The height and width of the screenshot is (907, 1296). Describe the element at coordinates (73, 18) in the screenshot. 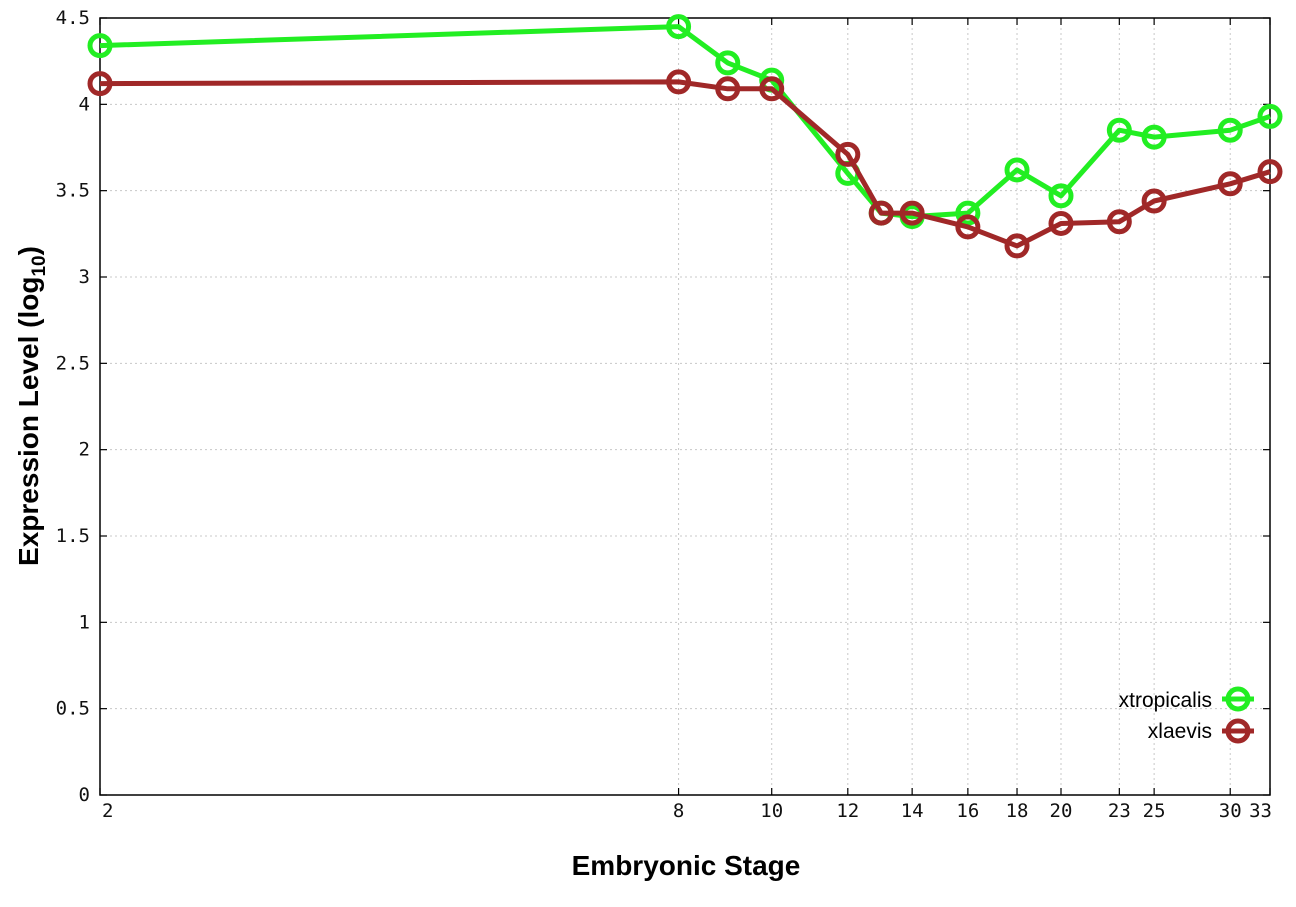

I see `y-tick-label: 4.5` at that location.